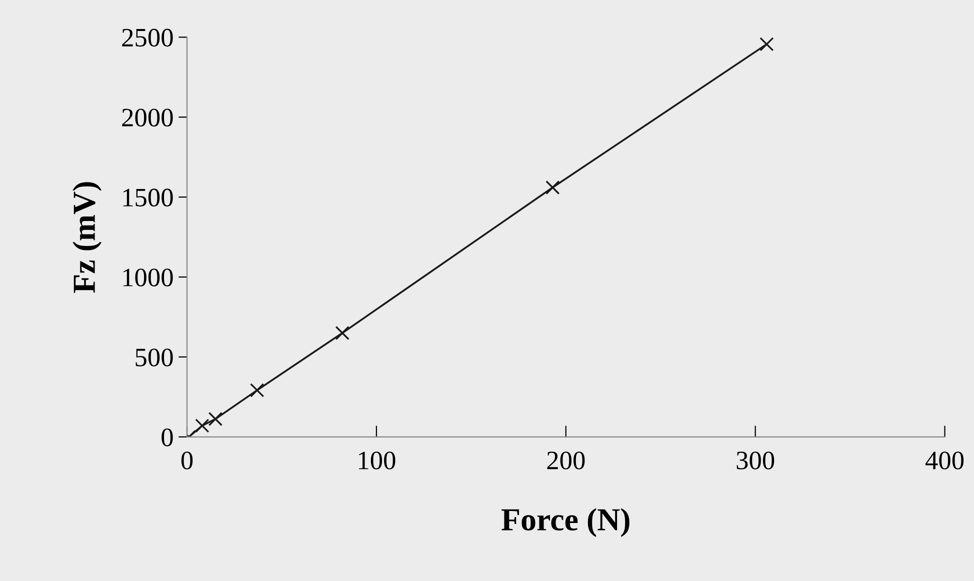 The height and width of the screenshot is (581, 974). I want to click on y-tick-label: 2000, so click(147, 117).